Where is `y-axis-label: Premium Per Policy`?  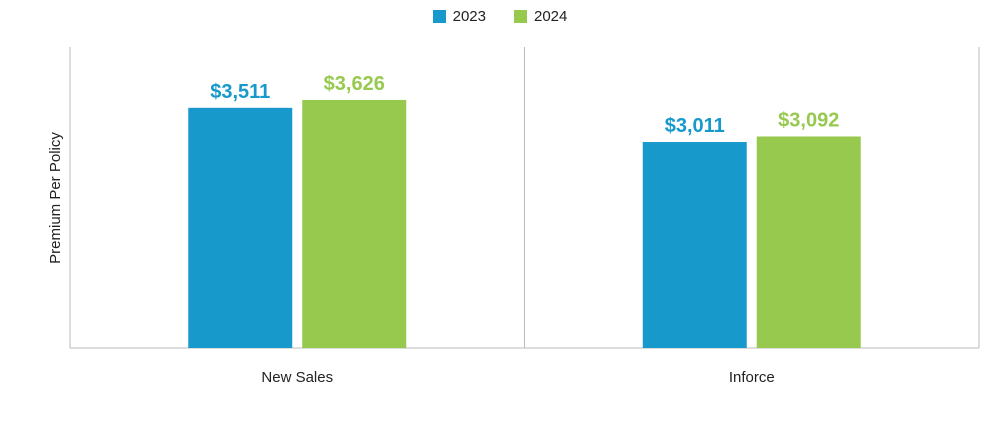 y-axis-label: Premium Per Policy is located at coordinates (55, 198).